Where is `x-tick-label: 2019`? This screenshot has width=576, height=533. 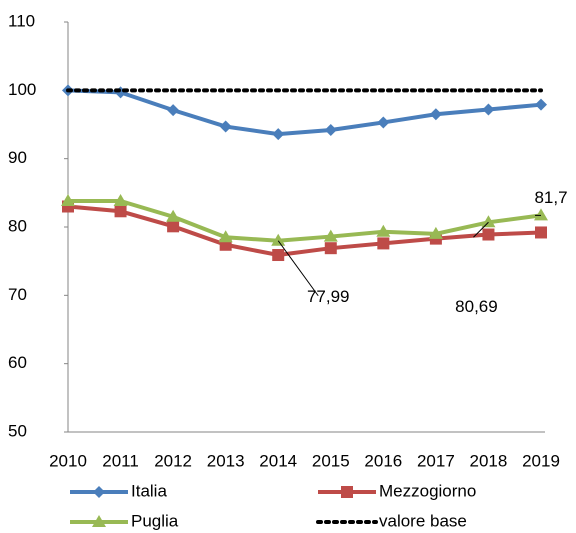
x-tick-label: 2019 is located at coordinates (541, 460).